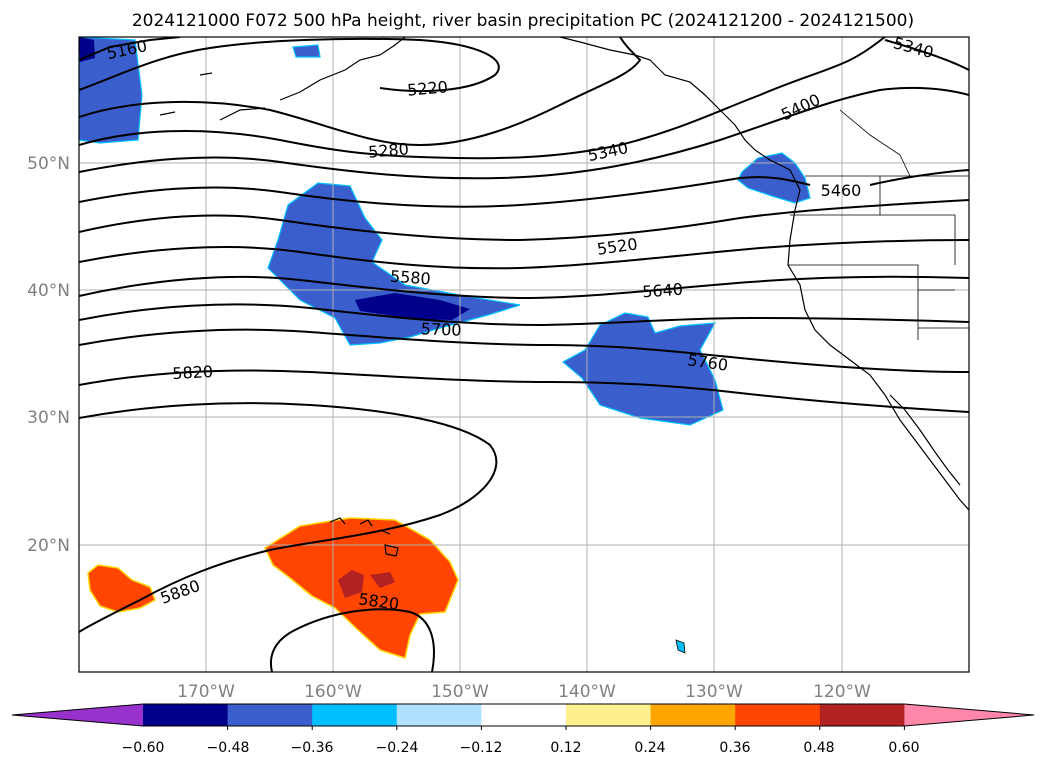 The width and height of the screenshot is (1047, 765). I want to click on contour-label: 5700, so click(441, 329).